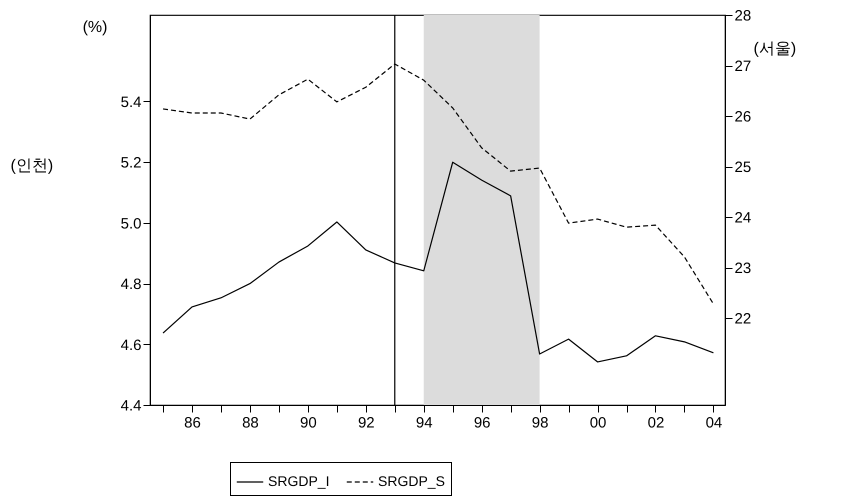 This screenshot has height=497, width=862. What do you see at coordinates (131, 345) in the screenshot?
I see `y-tick-label: 4.6` at bounding box center [131, 345].